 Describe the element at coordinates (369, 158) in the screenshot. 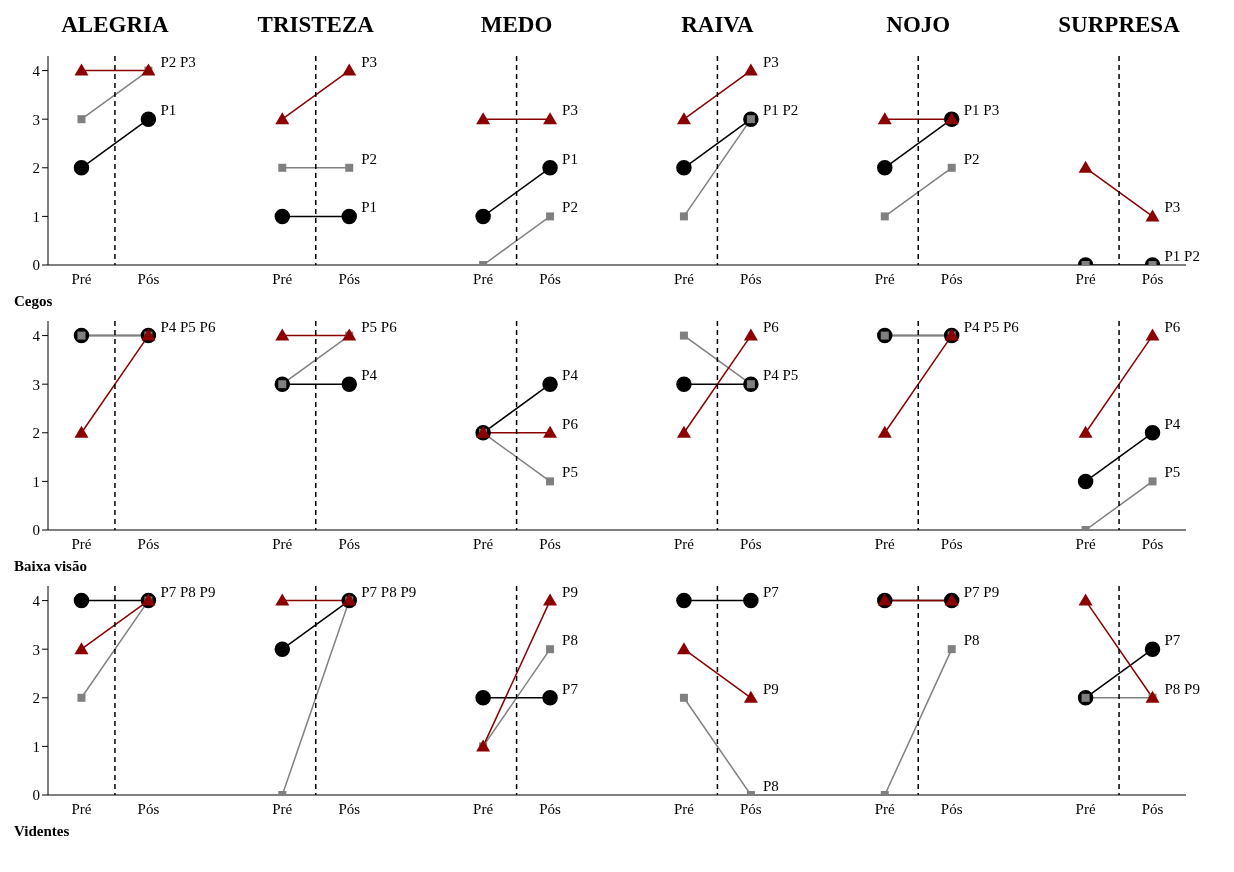

I see `series-label: P2` at that location.